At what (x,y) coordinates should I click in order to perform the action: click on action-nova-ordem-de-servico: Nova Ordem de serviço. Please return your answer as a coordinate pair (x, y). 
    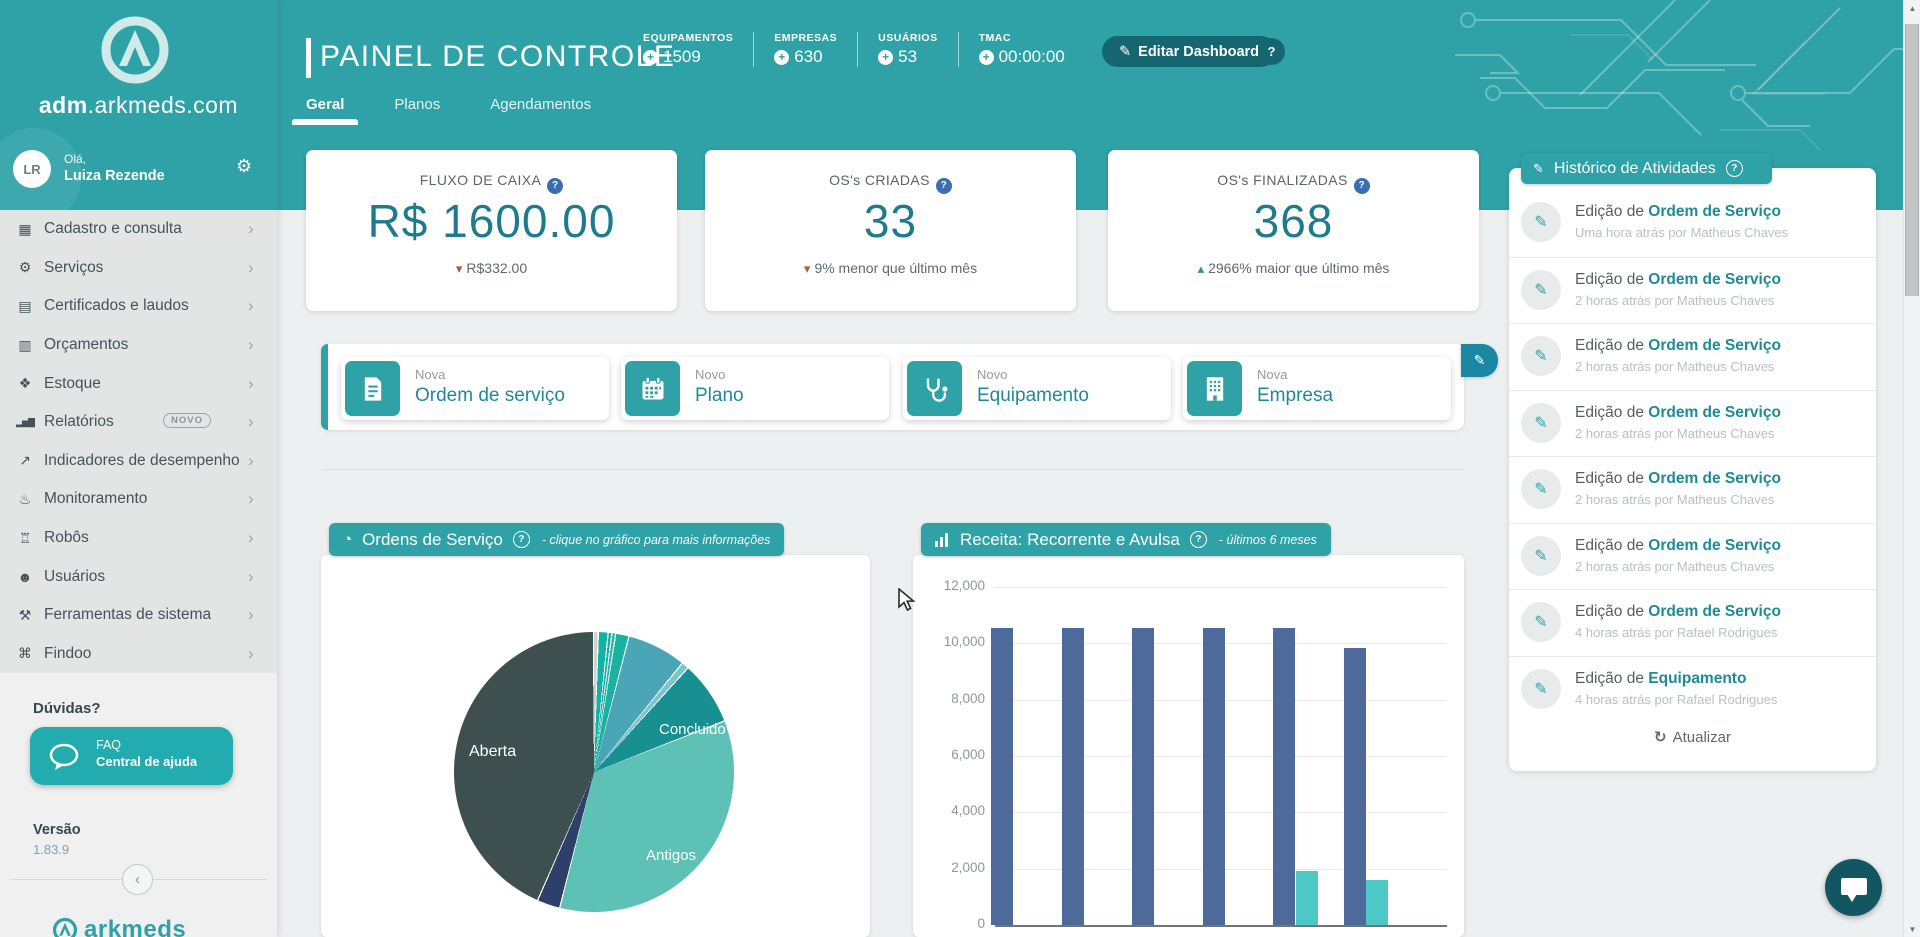
    Looking at the image, I should click on (475, 388).